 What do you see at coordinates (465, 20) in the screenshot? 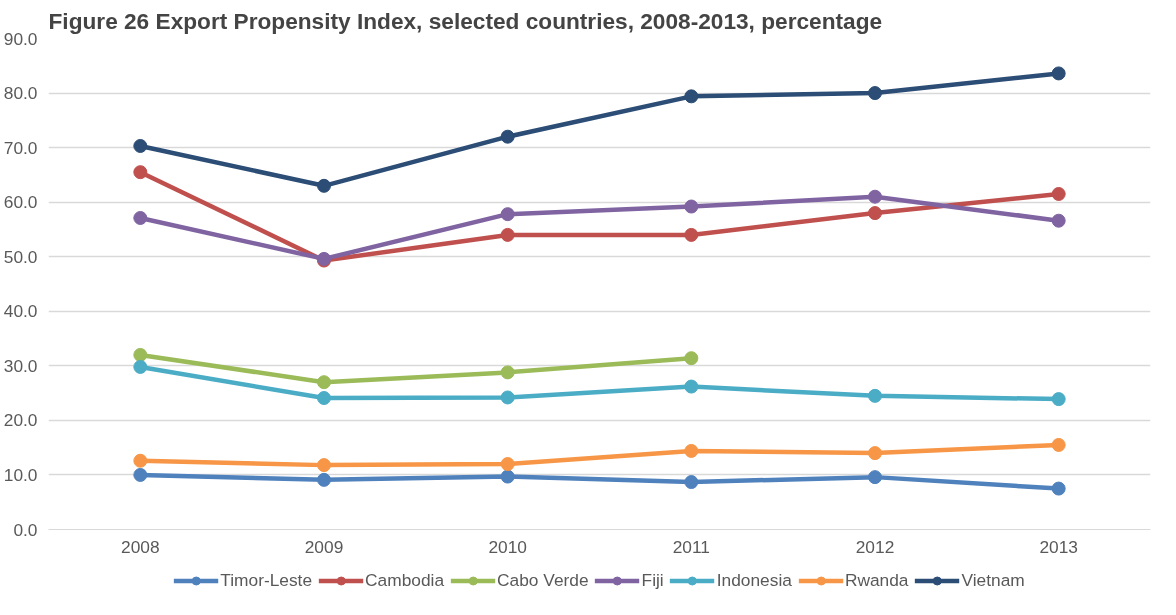
I see `chart-title: Figure 26 Export Propensity Index, selected countries, 2008-2013, percentage` at bounding box center [465, 20].